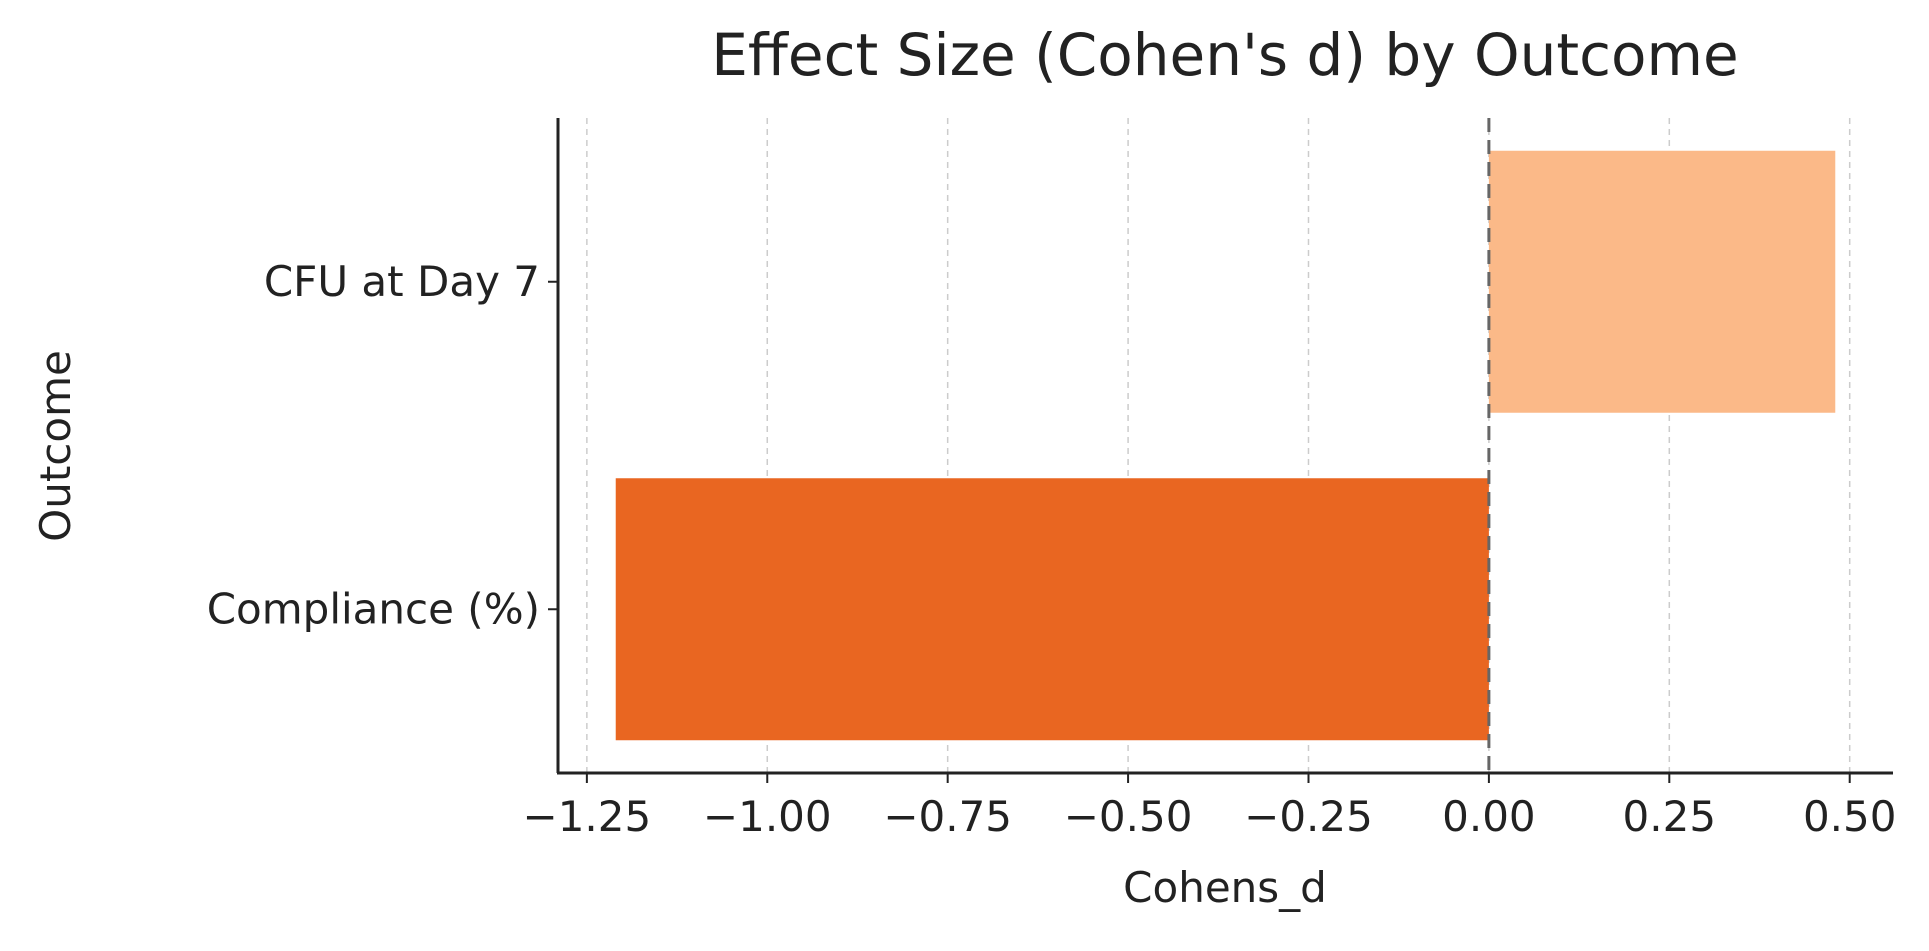 This screenshot has width=1929, height=951. I want to click on x-tick-label: 0.00, so click(1489, 816).